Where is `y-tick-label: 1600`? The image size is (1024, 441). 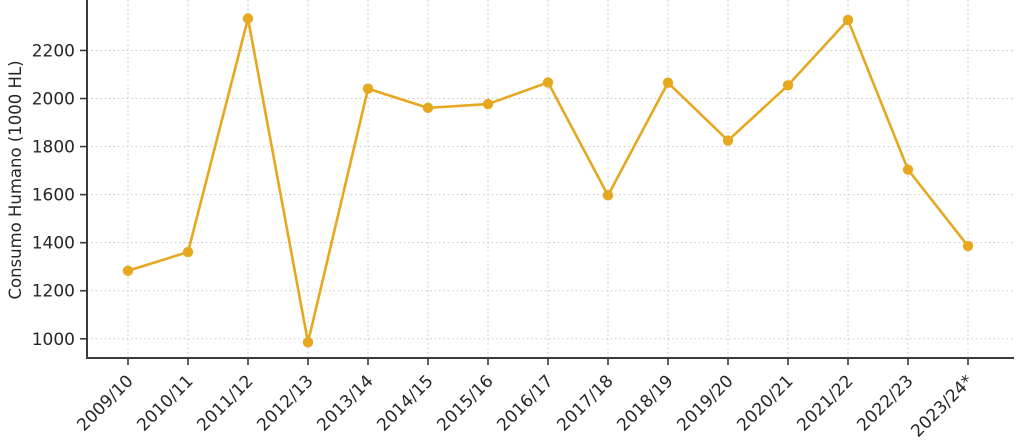
y-tick-label: 1600 is located at coordinates (53, 196).